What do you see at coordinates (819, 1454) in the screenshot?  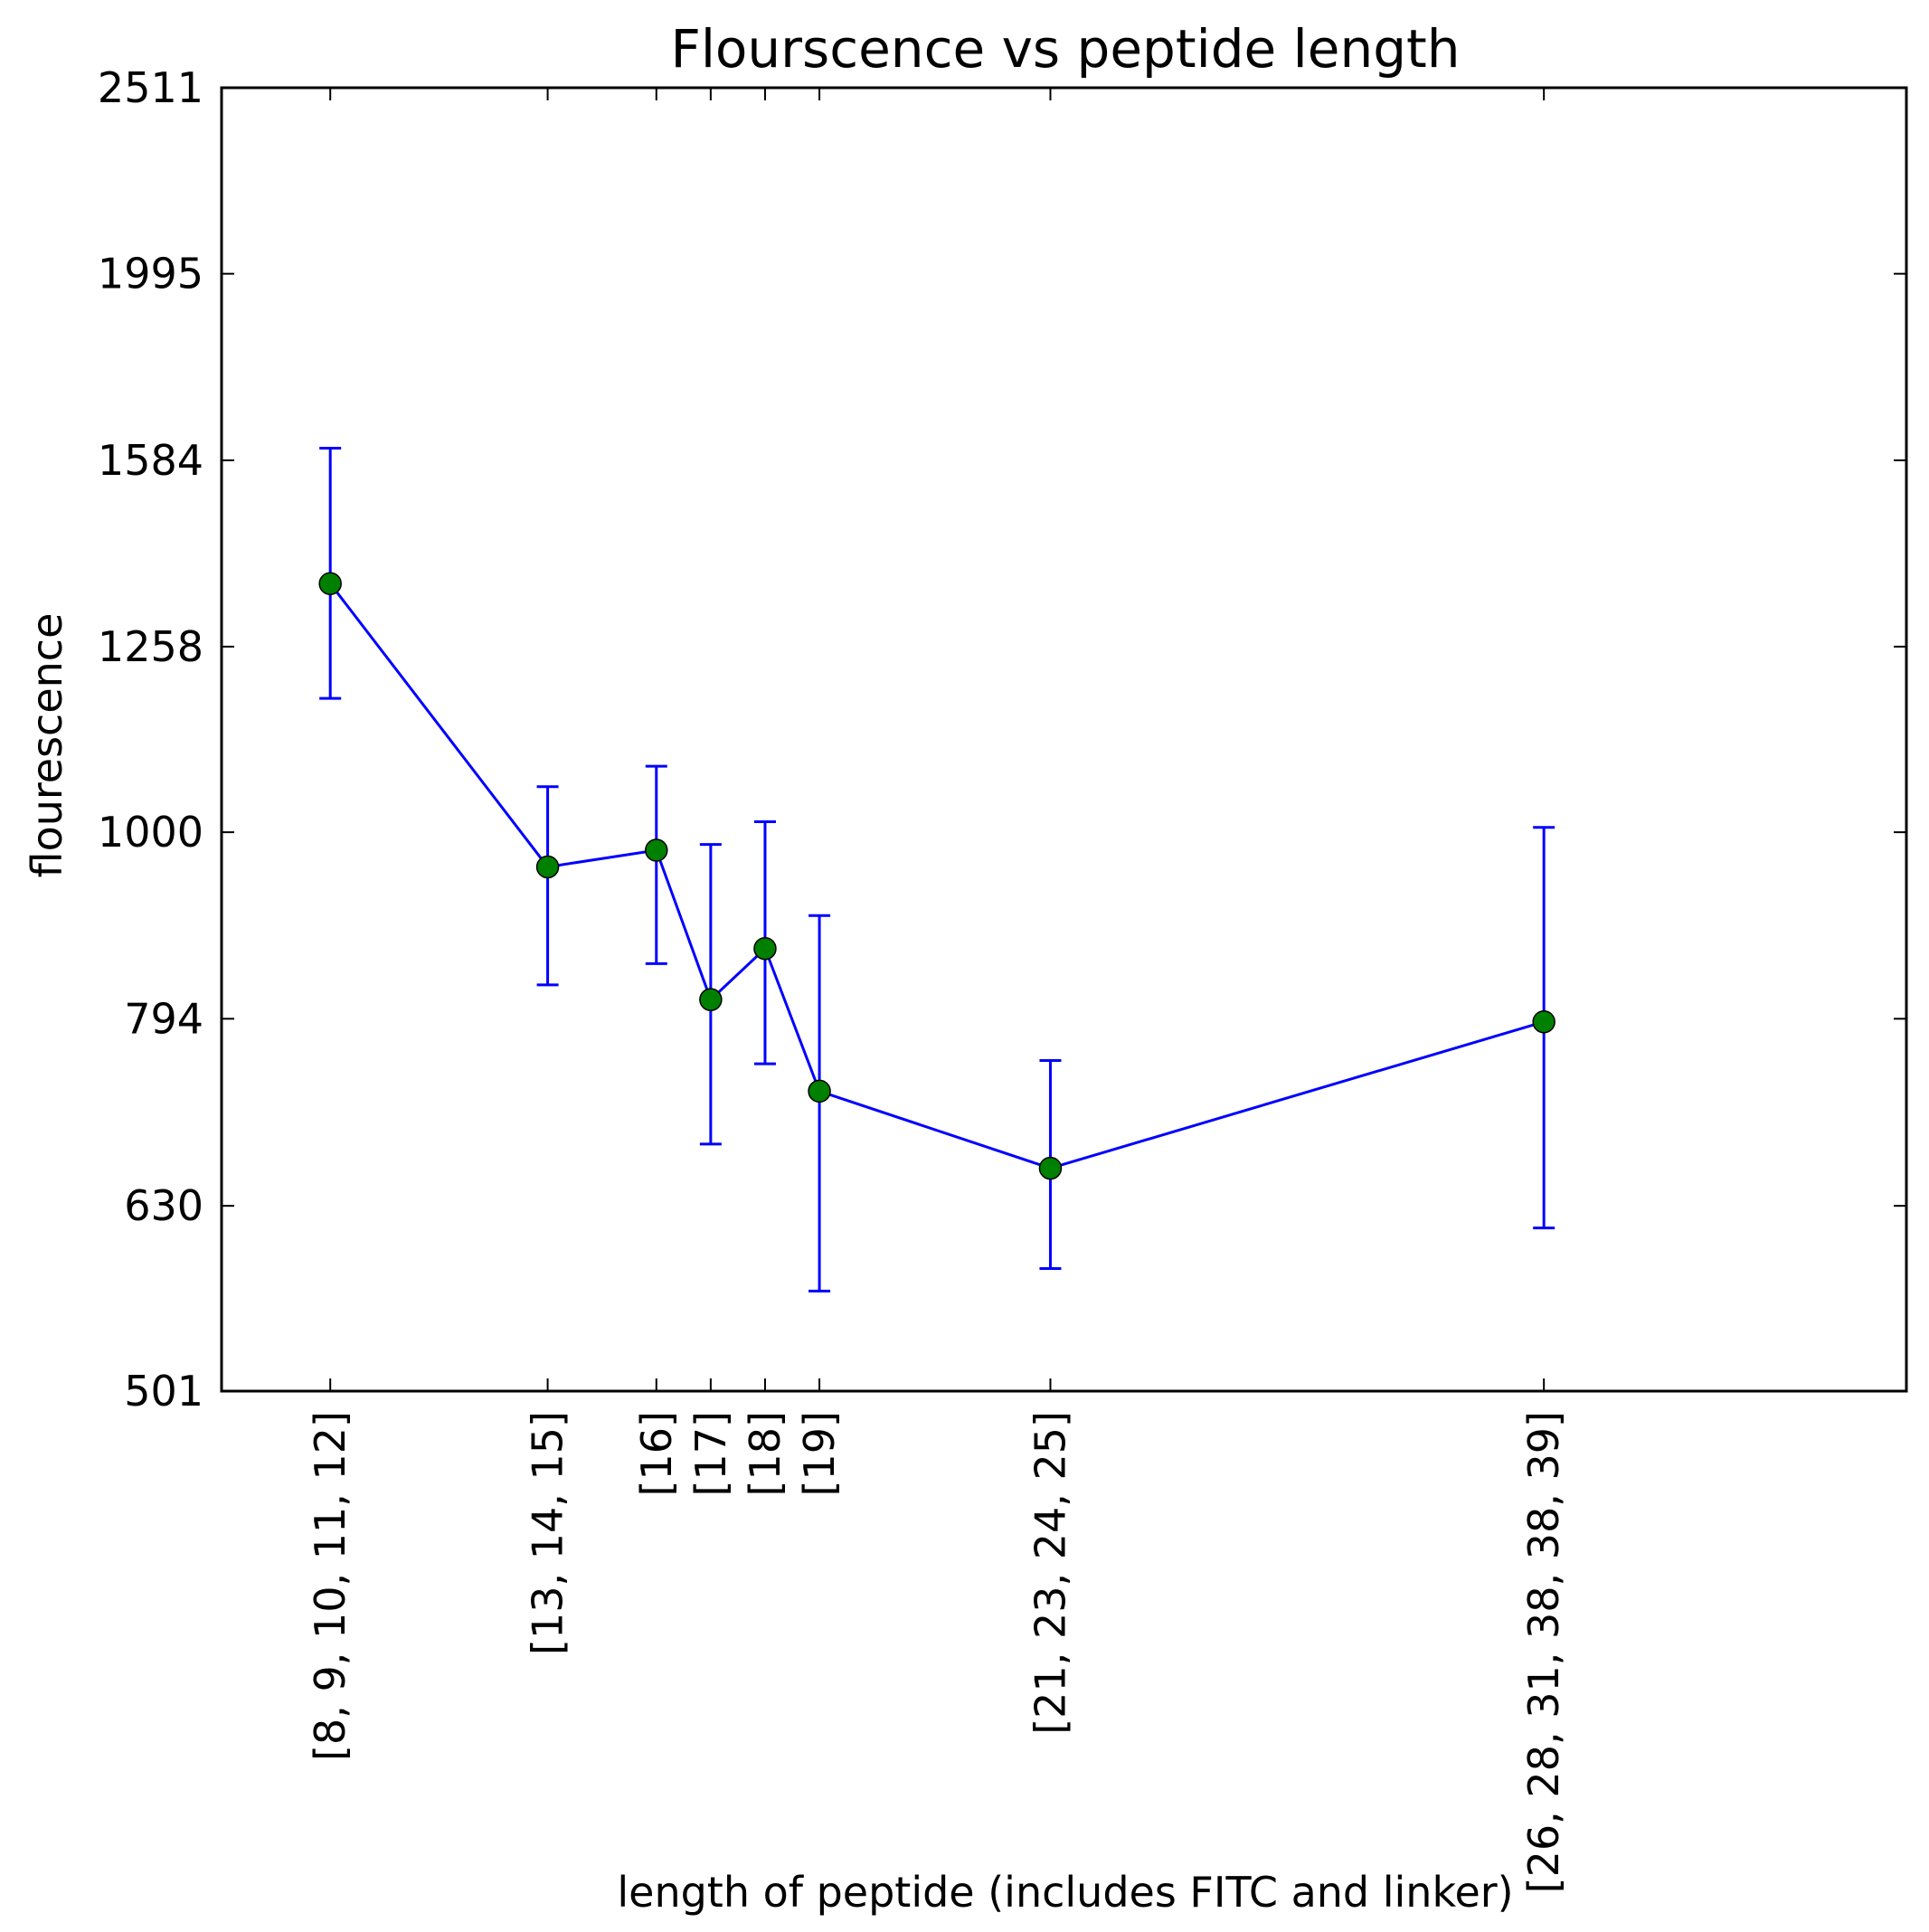 I see `x-tick-label: [19]` at bounding box center [819, 1454].